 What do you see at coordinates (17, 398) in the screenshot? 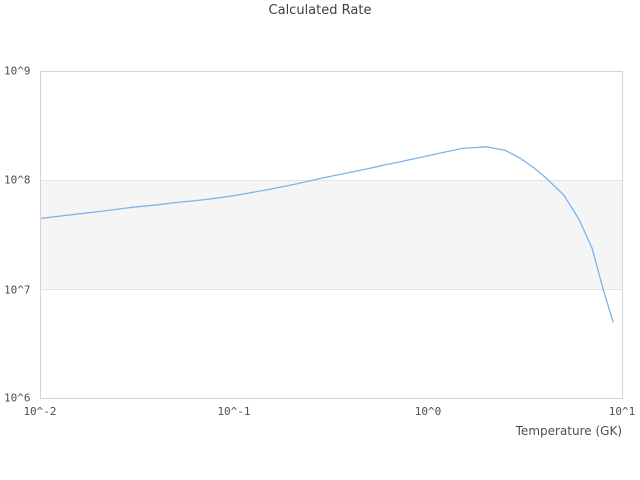
I see `y-tick-label: 10^6` at bounding box center [17, 398].